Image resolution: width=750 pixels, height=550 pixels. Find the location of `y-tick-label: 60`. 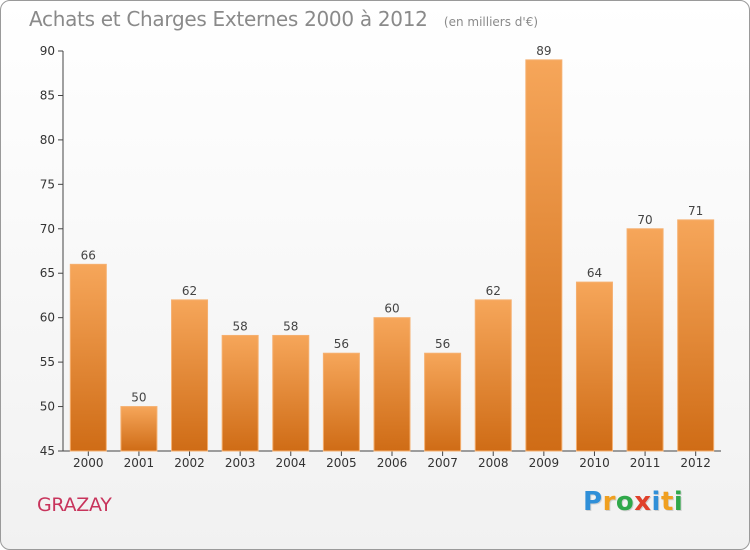

y-tick-label: 60 is located at coordinates (47, 318).